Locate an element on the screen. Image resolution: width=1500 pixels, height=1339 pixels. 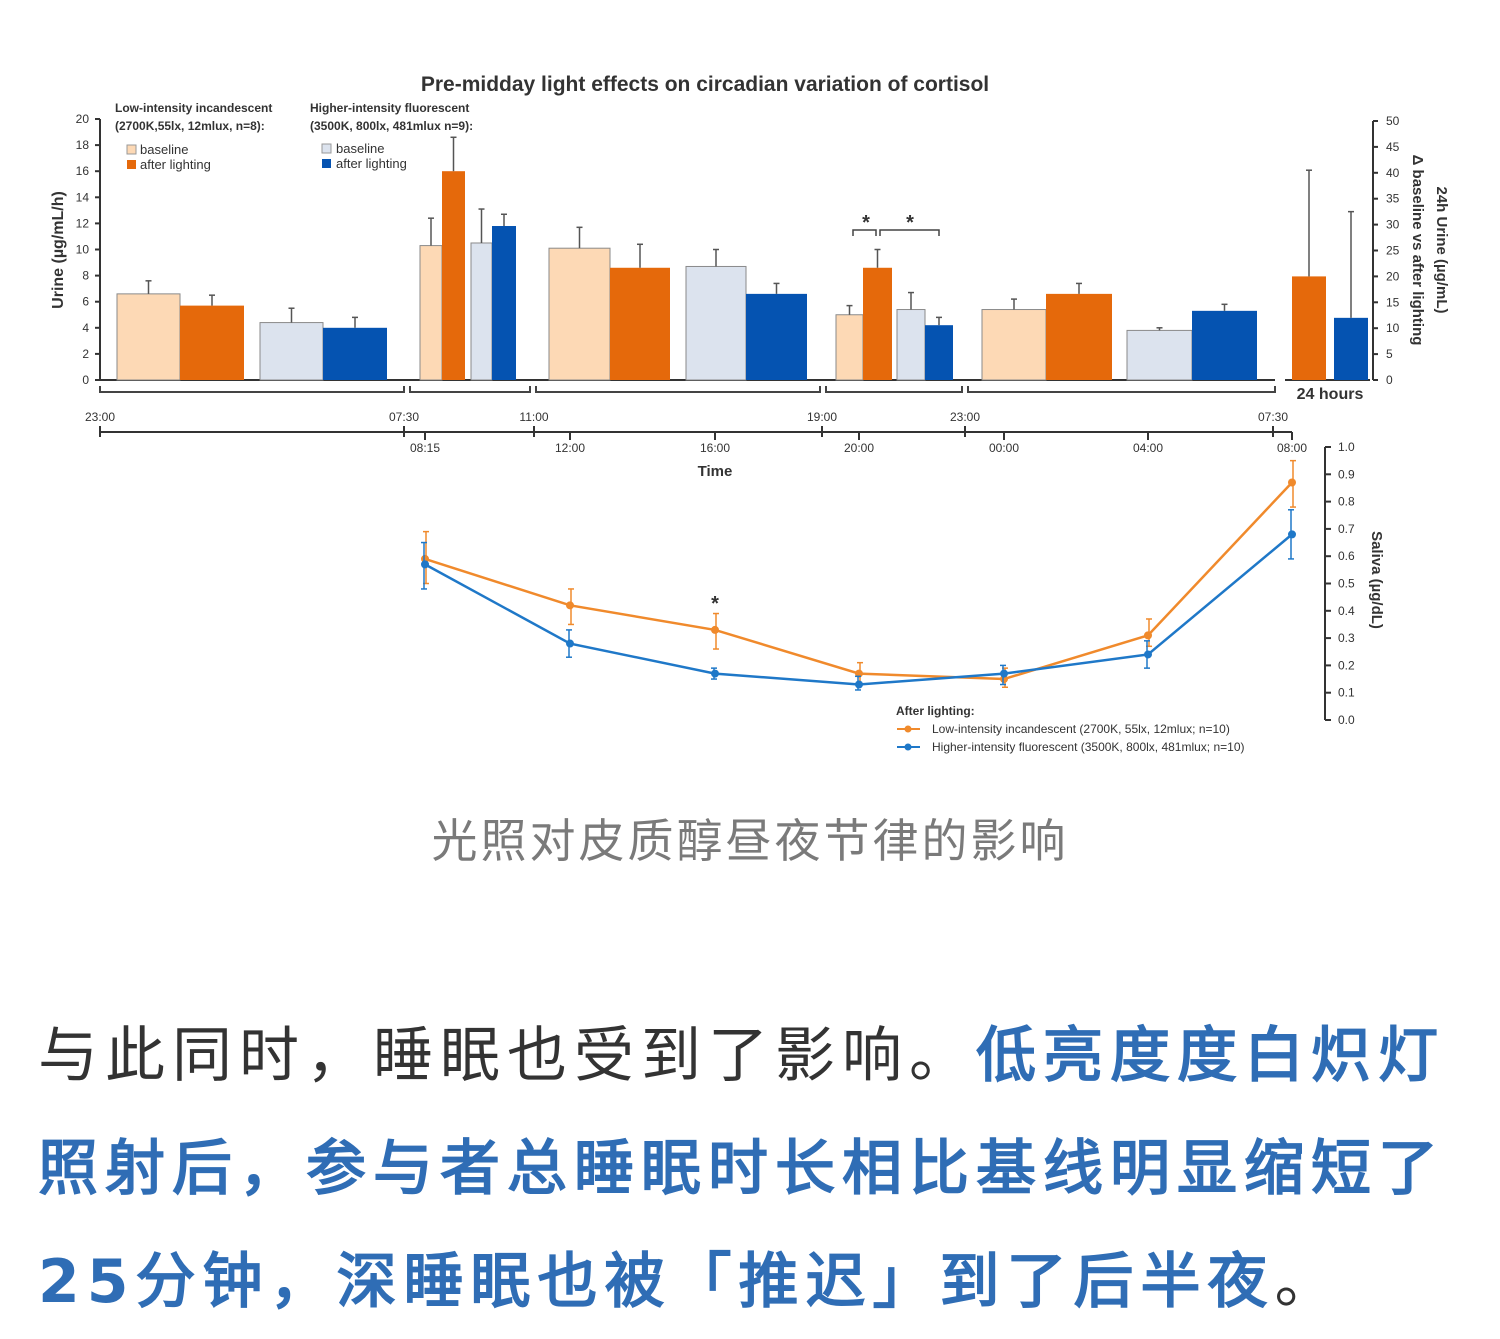
legend-low-after: after lighting is located at coordinates (175, 164).